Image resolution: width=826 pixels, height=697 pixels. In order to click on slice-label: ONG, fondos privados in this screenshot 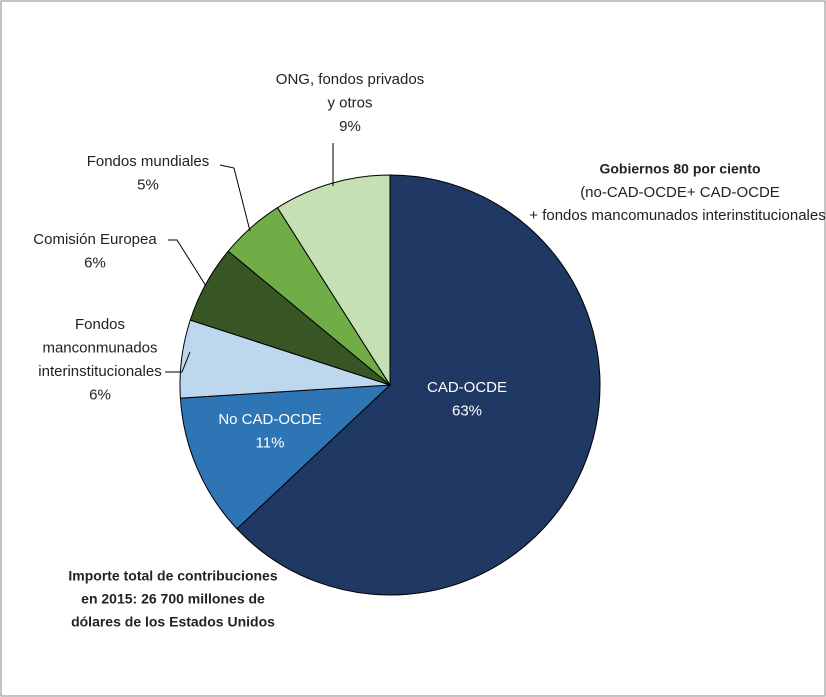, I will do `click(350, 79)`.